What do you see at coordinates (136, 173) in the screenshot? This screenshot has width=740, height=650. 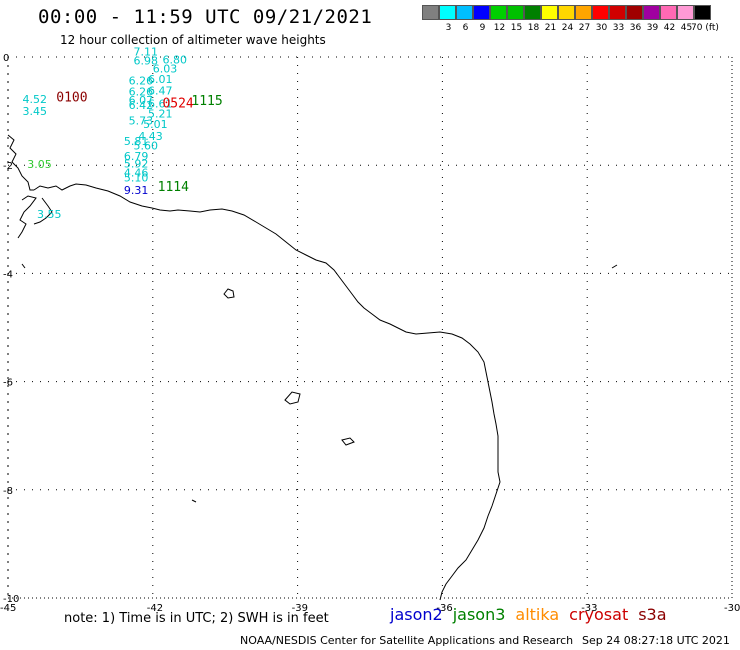 I see `wave-height-label: 4.46` at bounding box center [136, 173].